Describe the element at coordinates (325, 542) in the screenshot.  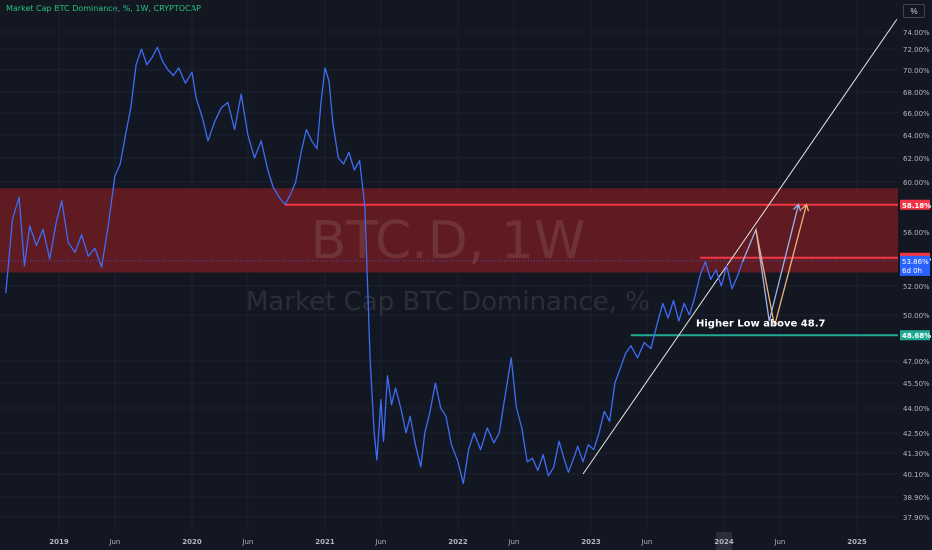
I see `x-tick-label: 2021` at that location.